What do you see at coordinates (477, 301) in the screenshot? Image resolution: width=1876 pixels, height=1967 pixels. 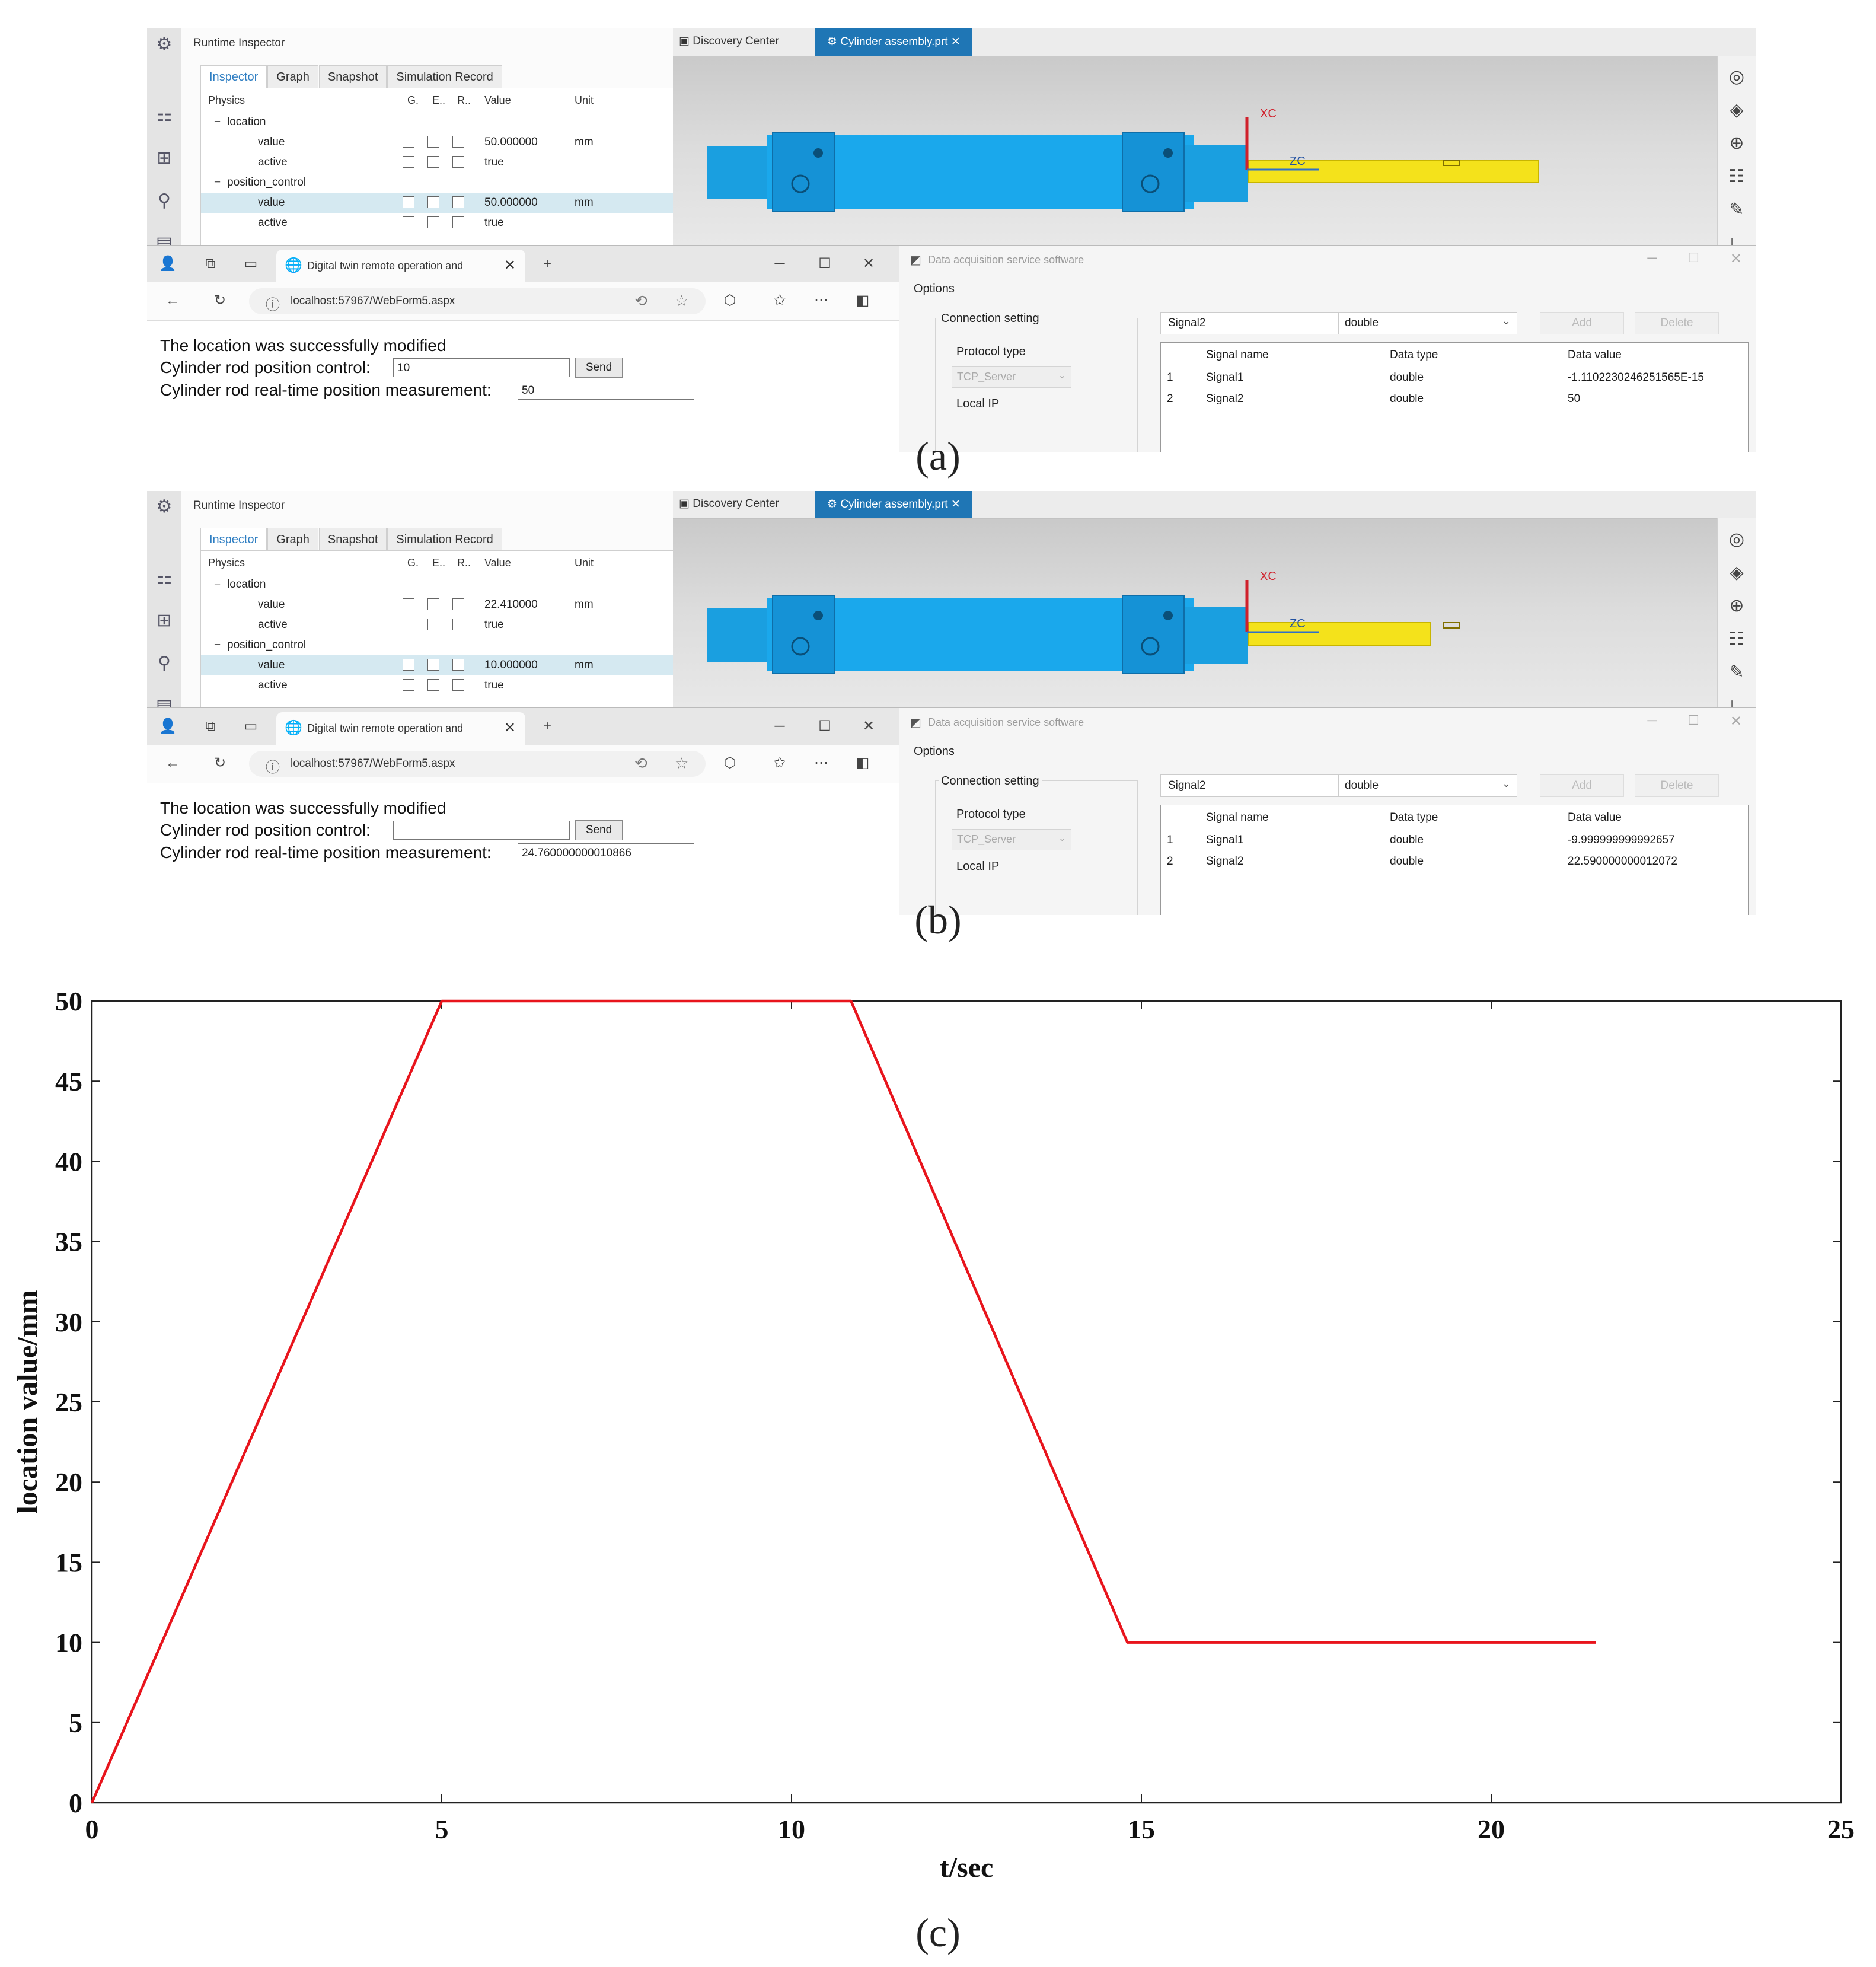 I see `address-bar: ⓘ localhost:57967/WebForm5.aspx ⟲ ☆` at bounding box center [477, 301].